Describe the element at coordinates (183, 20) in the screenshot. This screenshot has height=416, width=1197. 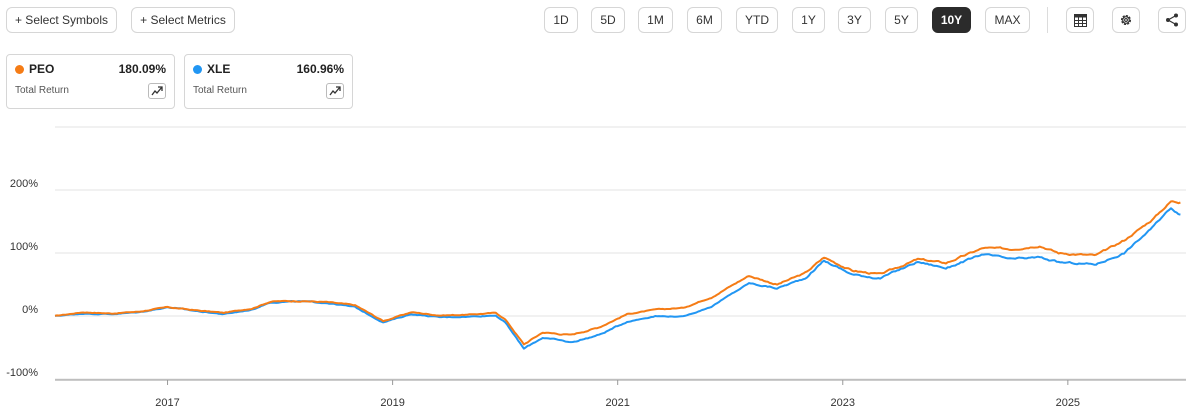
I see `select-metrics-button: + Select Metrics` at that location.